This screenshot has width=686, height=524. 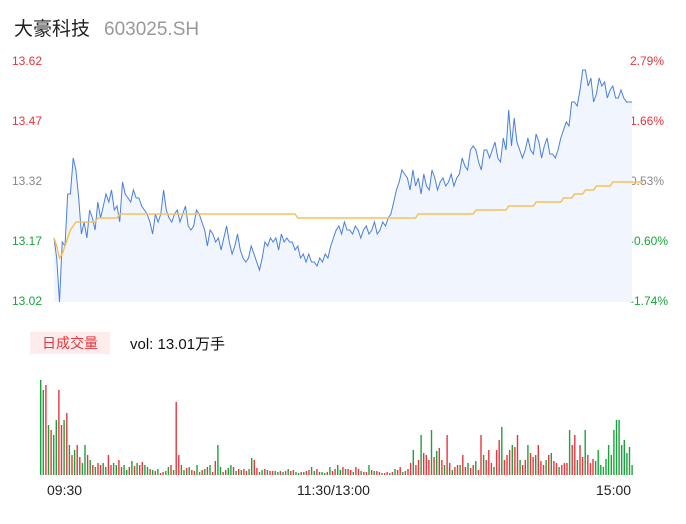 What do you see at coordinates (27, 181) in the screenshot?
I see `y-left-tick: 13.32` at bounding box center [27, 181].